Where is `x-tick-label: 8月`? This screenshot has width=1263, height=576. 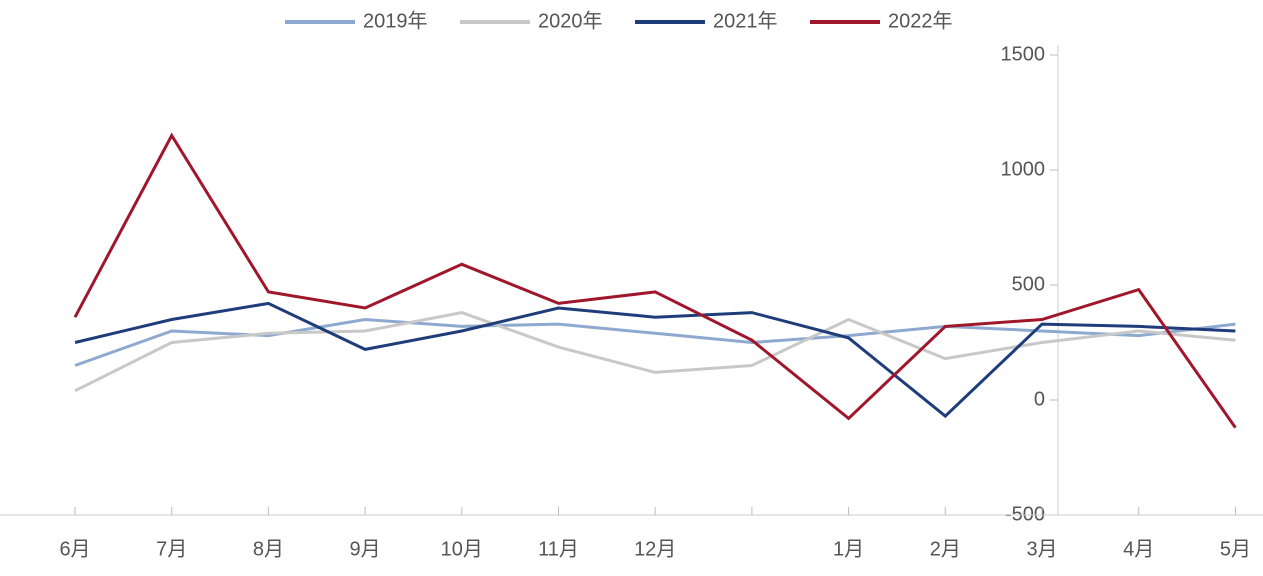 x-tick-label: 8月 is located at coordinates (268, 549).